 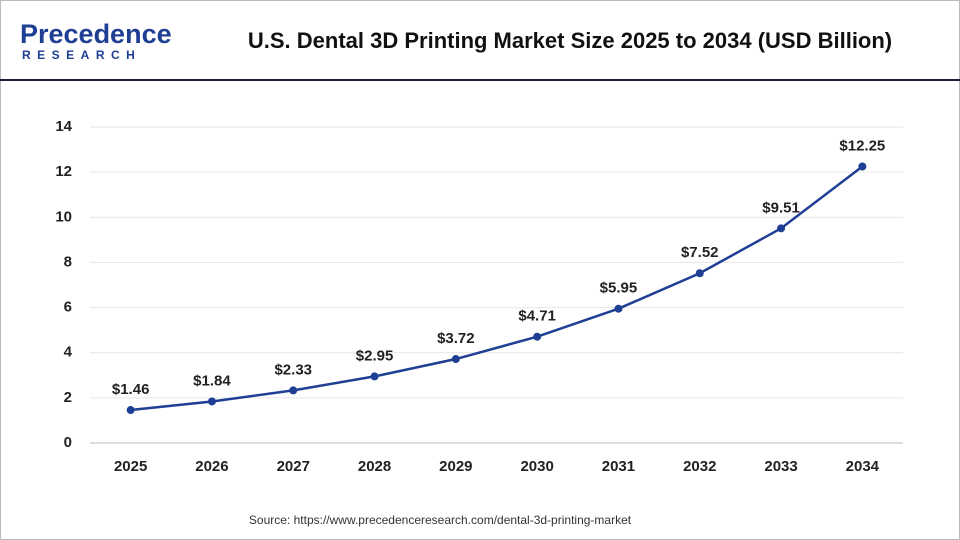 I want to click on value-label: $7.52, so click(x=700, y=252).